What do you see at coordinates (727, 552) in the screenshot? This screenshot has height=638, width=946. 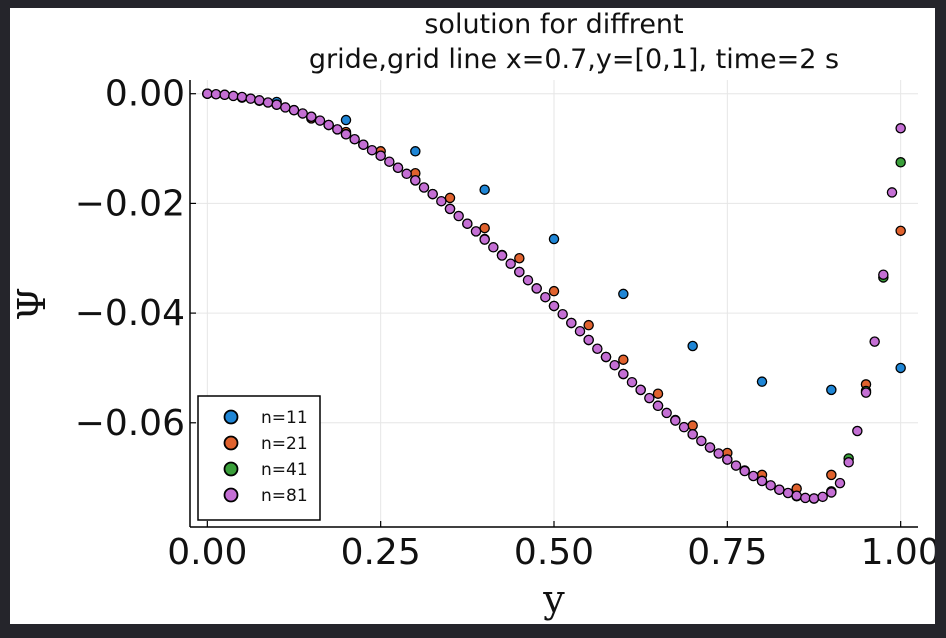 I see `x-tick-label: 0.75` at bounding box center [727, 552].